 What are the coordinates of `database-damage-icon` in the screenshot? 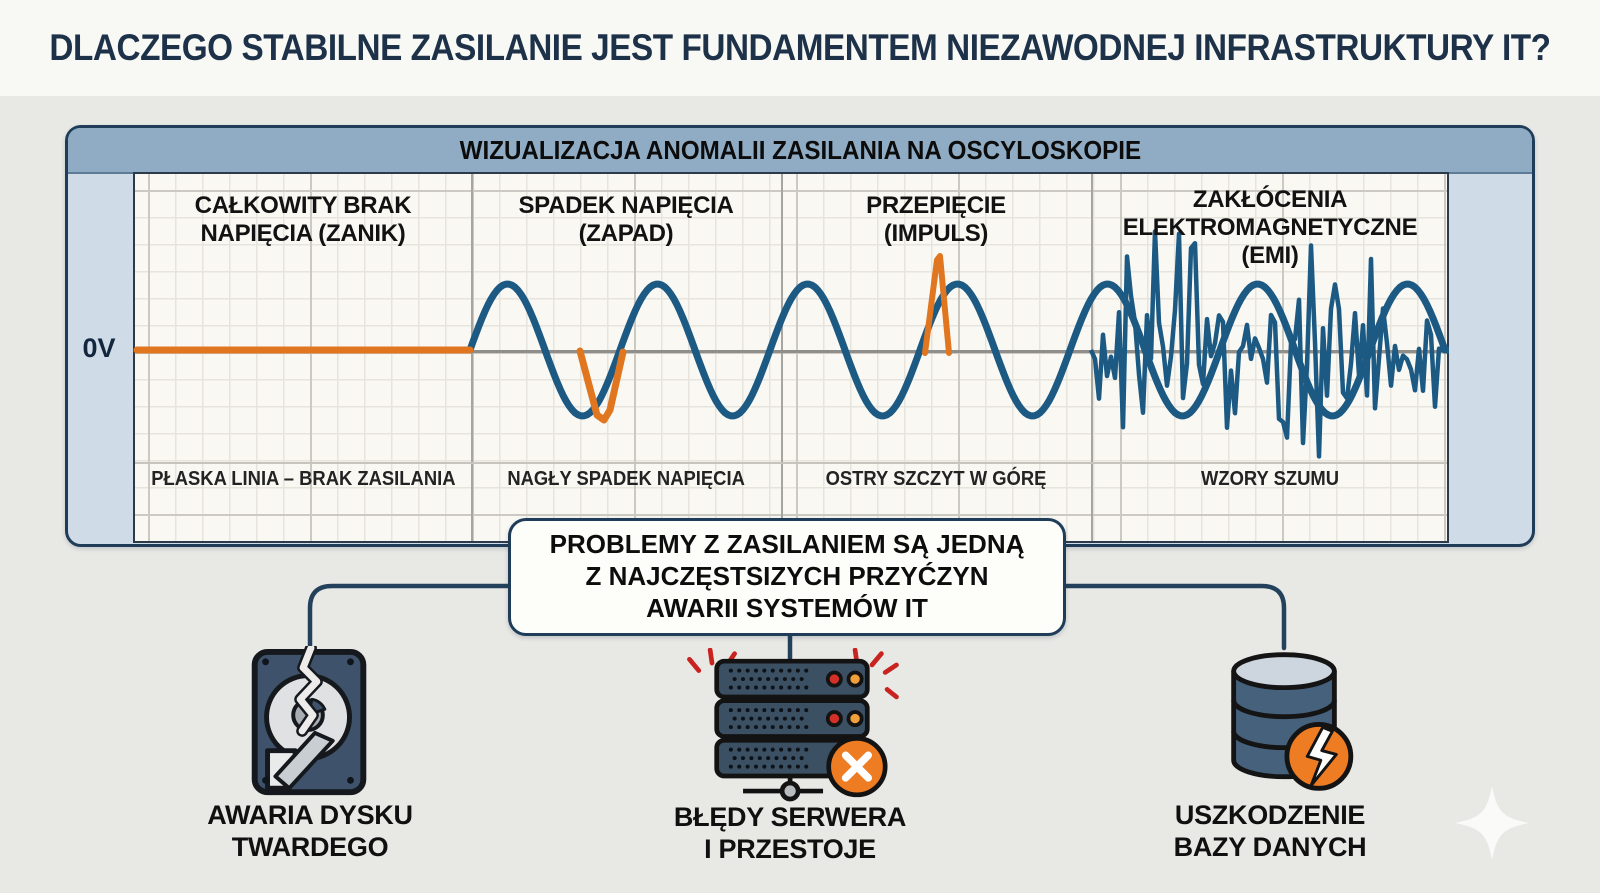 It's located at (1292, 721).